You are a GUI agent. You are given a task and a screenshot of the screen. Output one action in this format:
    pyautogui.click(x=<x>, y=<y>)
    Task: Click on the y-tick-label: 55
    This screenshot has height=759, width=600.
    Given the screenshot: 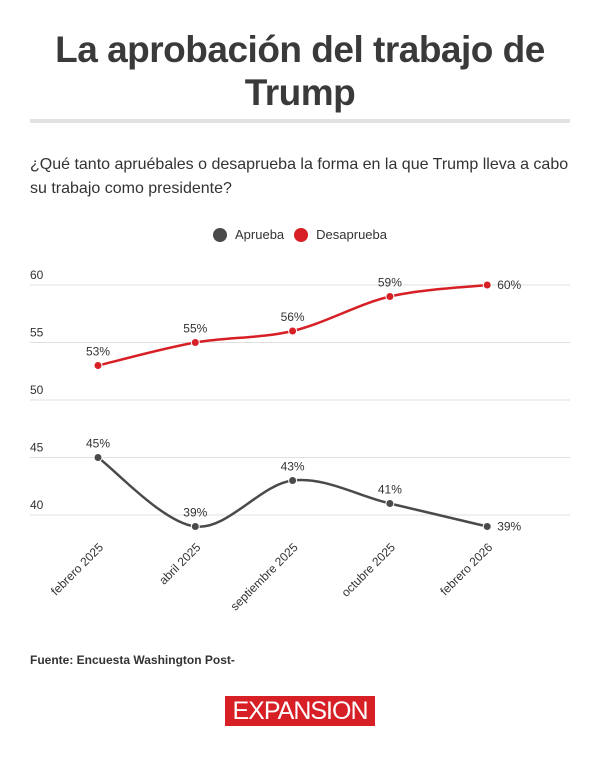 What is the action you would take?
    pyautogui.click(x=37, y=333)
    